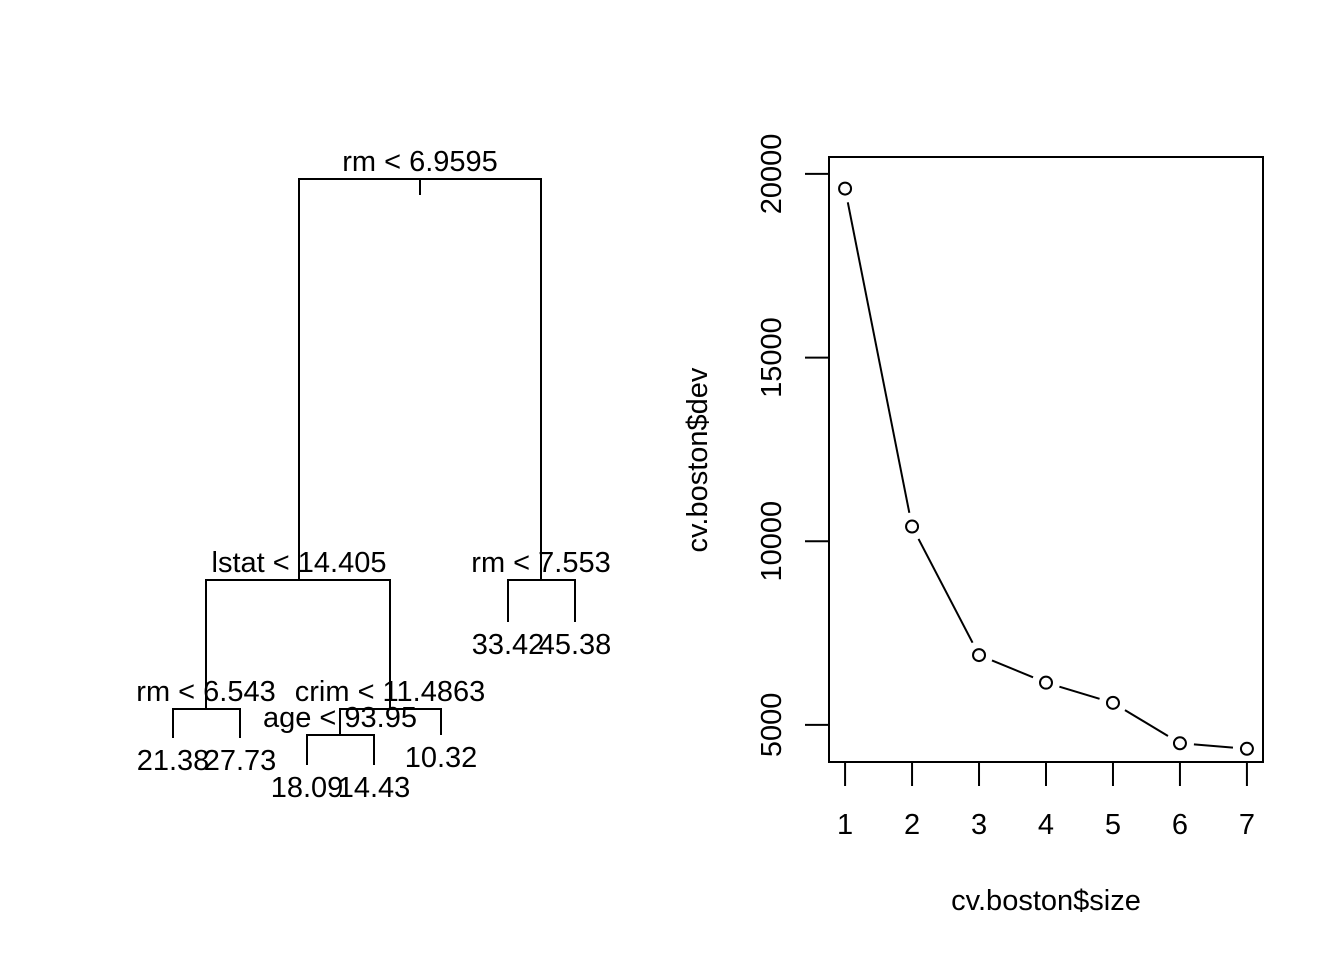  What do you see at coordinates (912, 825) in the screenshot?
I see `x-tick-label: 2` at bounding box center [912, 825].